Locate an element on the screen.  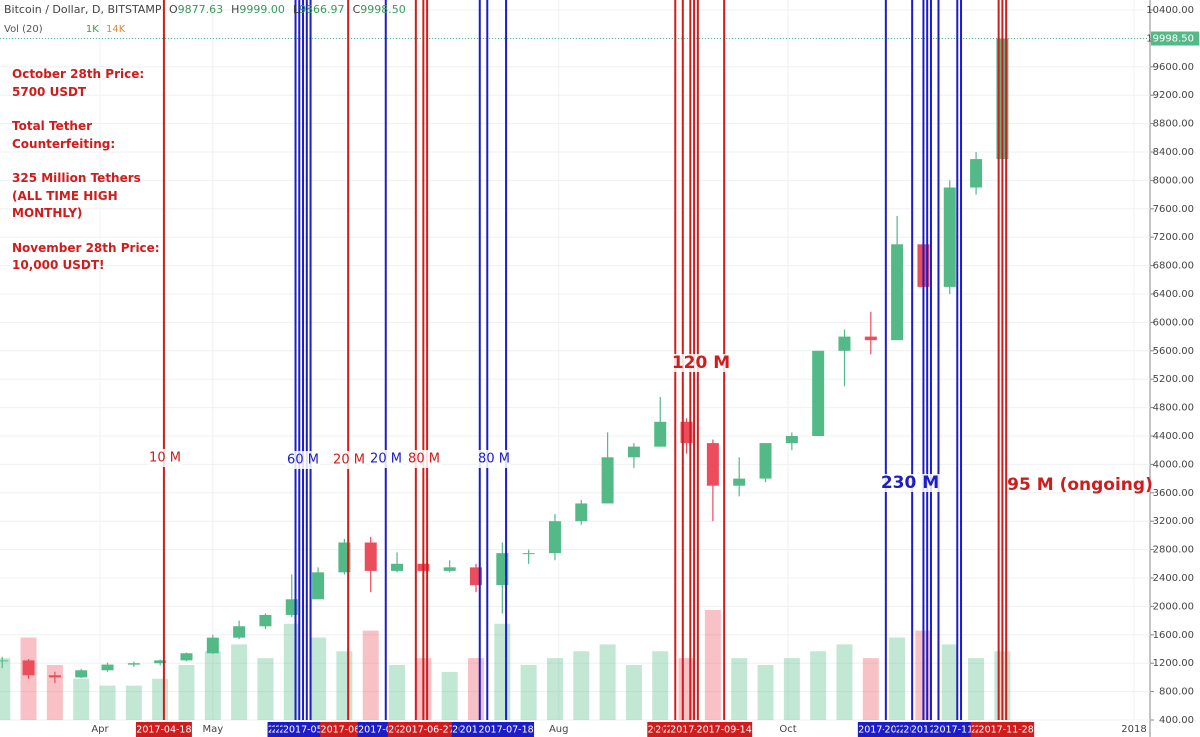
y-tick-label: 5200.00 is located at coordinates (1173, 379).